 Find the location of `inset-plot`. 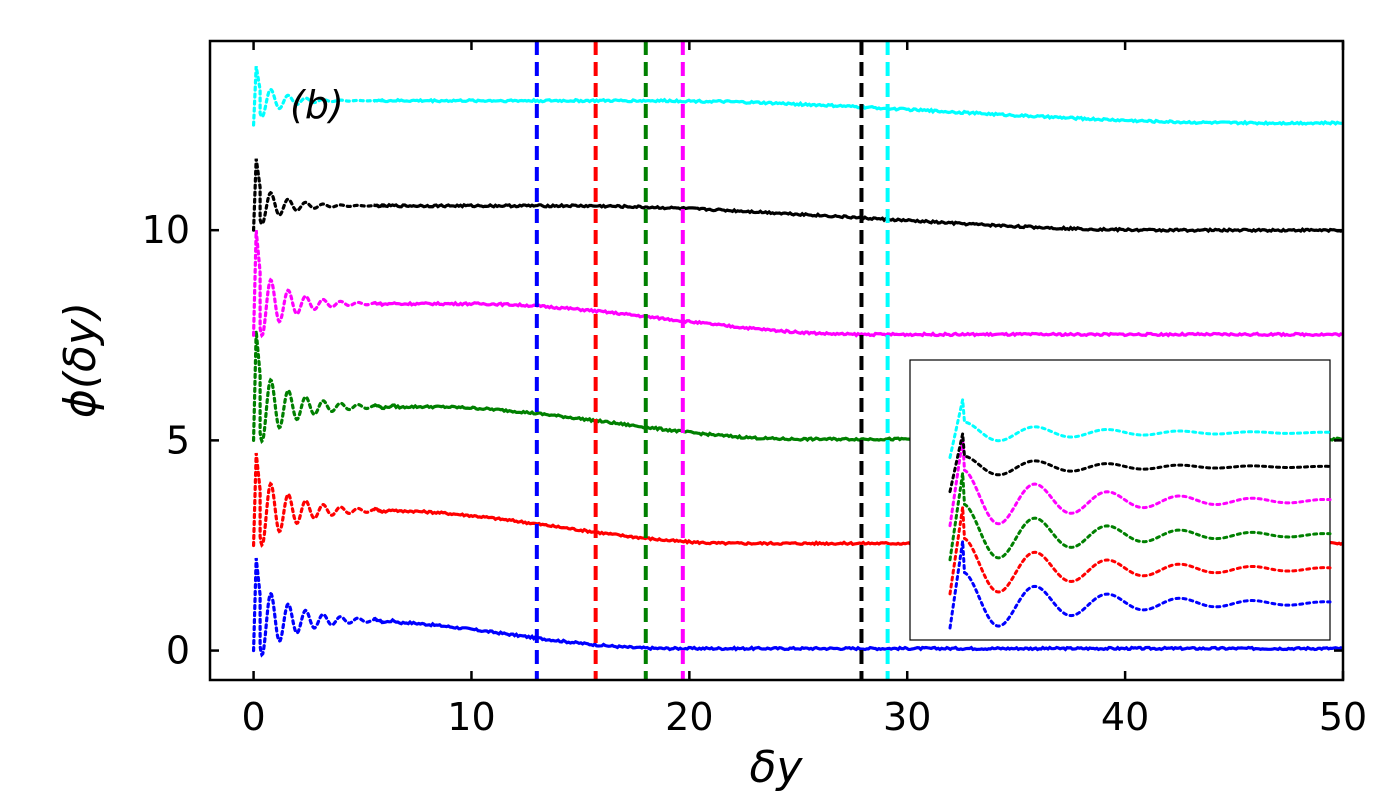

inset-plot is located at coordinates (1120, 500).